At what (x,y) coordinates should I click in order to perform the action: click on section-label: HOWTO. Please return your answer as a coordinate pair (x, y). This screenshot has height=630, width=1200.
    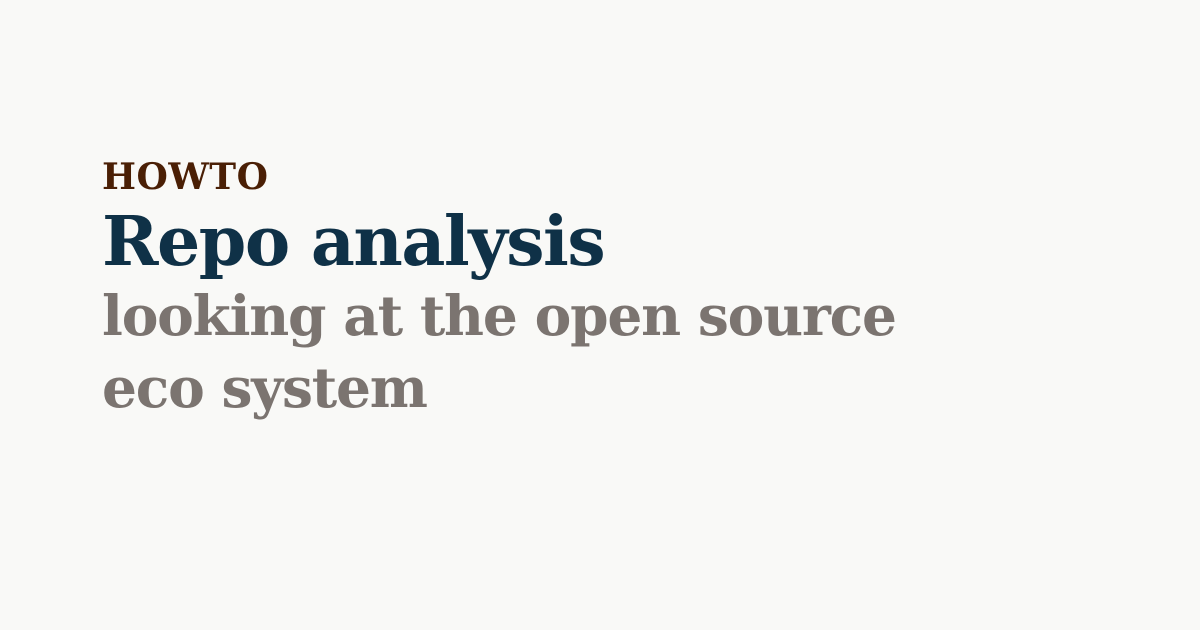
    Looking at the image, I should click on (185, 177).